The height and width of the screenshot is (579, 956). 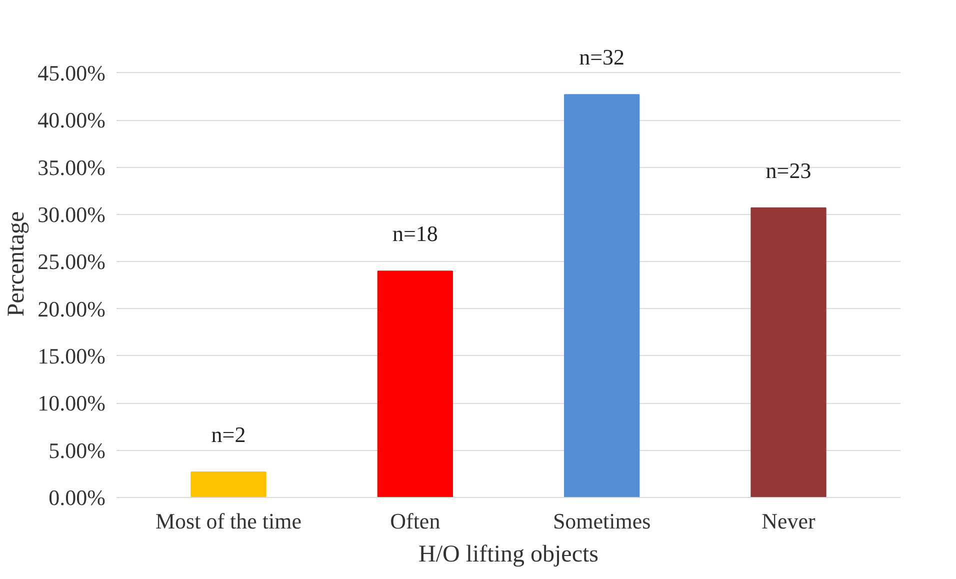 I want to click on y-tick-label: 15.00%, so click(x=72, y=355).